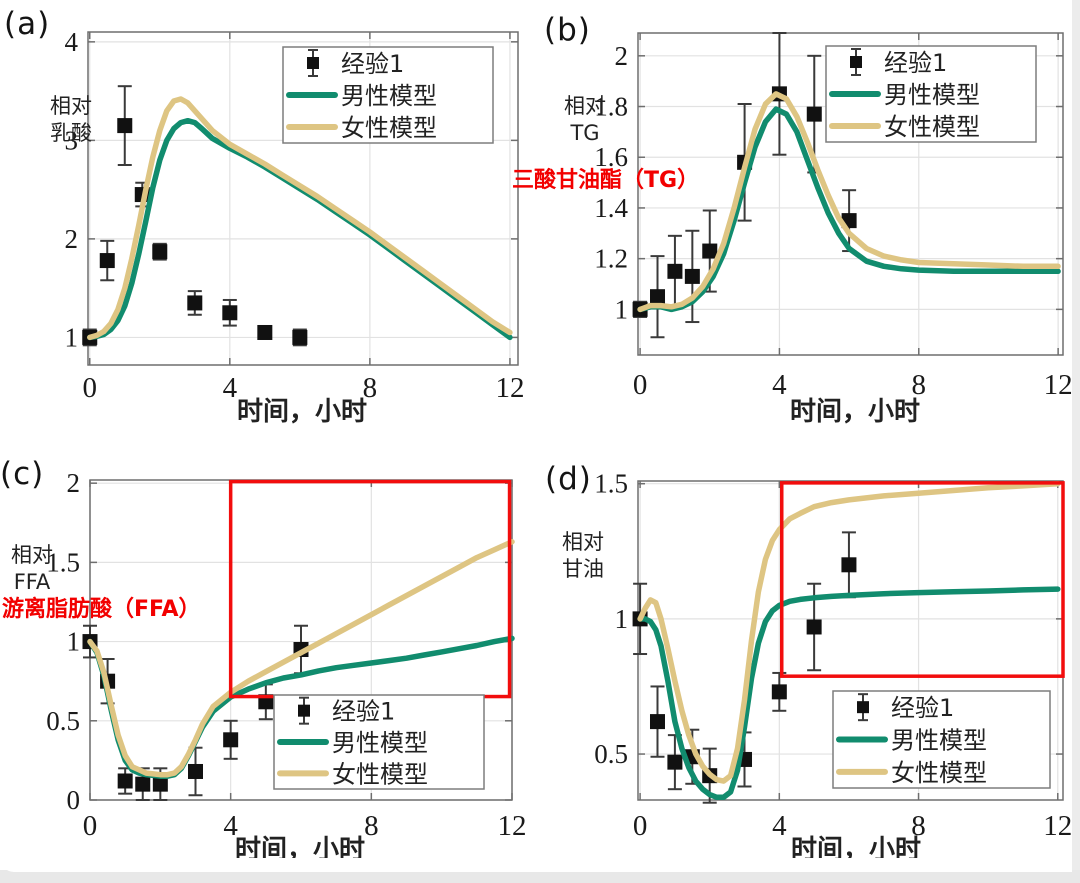 This screenshot has width=1080, height=883. Describe the element at coordinates (606, 180) in the screenshot. I see `annotation-triglyceride: 三酸甘油酯（TG）` at that location.